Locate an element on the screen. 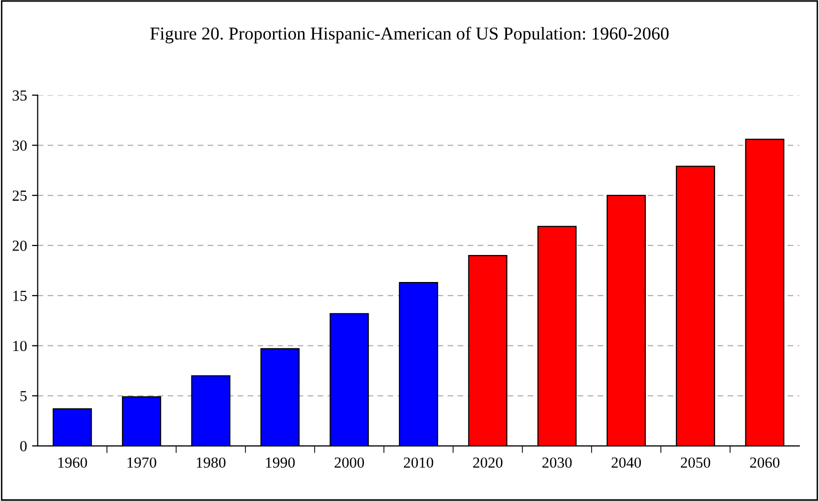 The height and width of the screenshot is (501, 819). x-tick-label: 2050 is located at coordinates (695, 462).